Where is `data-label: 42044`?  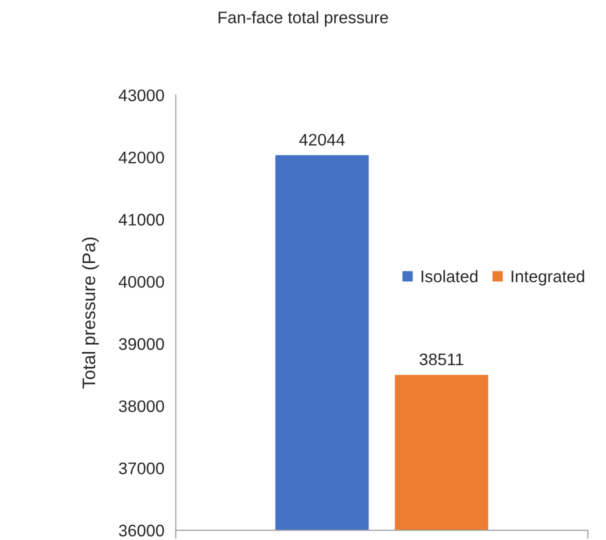 data-label: 42044 is located at coordinates (322, 140).